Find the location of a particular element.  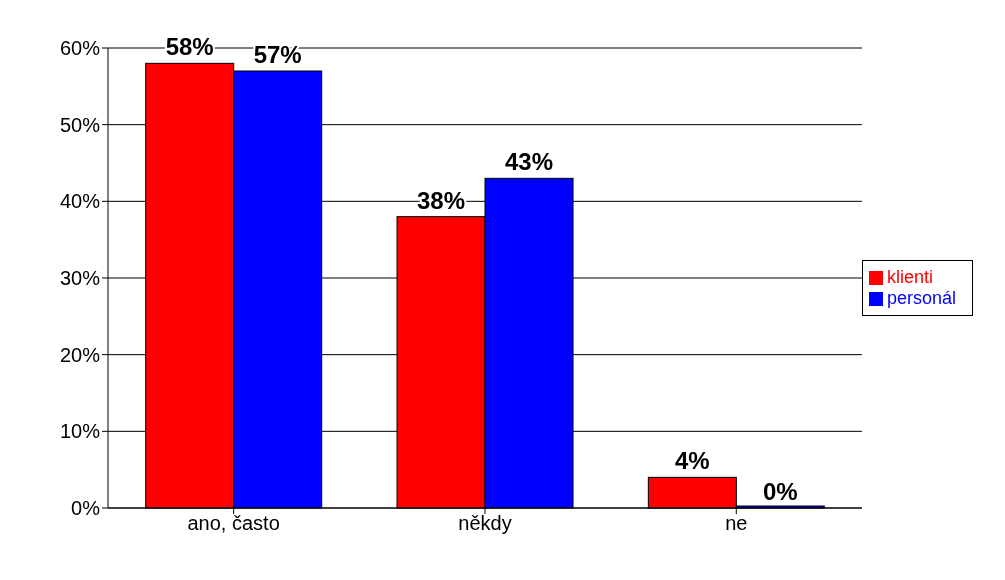

y-tick-label: 10% is located at coordinates (80, 431).